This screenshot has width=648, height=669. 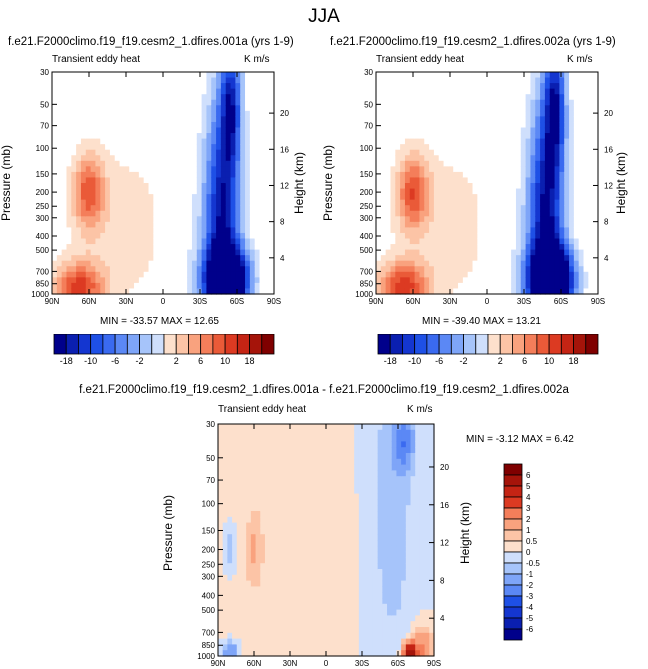 What do you see at coordinates (396, 344) in the screenshot?
I see `colorbar-cell` at bounding box center [396, 344].